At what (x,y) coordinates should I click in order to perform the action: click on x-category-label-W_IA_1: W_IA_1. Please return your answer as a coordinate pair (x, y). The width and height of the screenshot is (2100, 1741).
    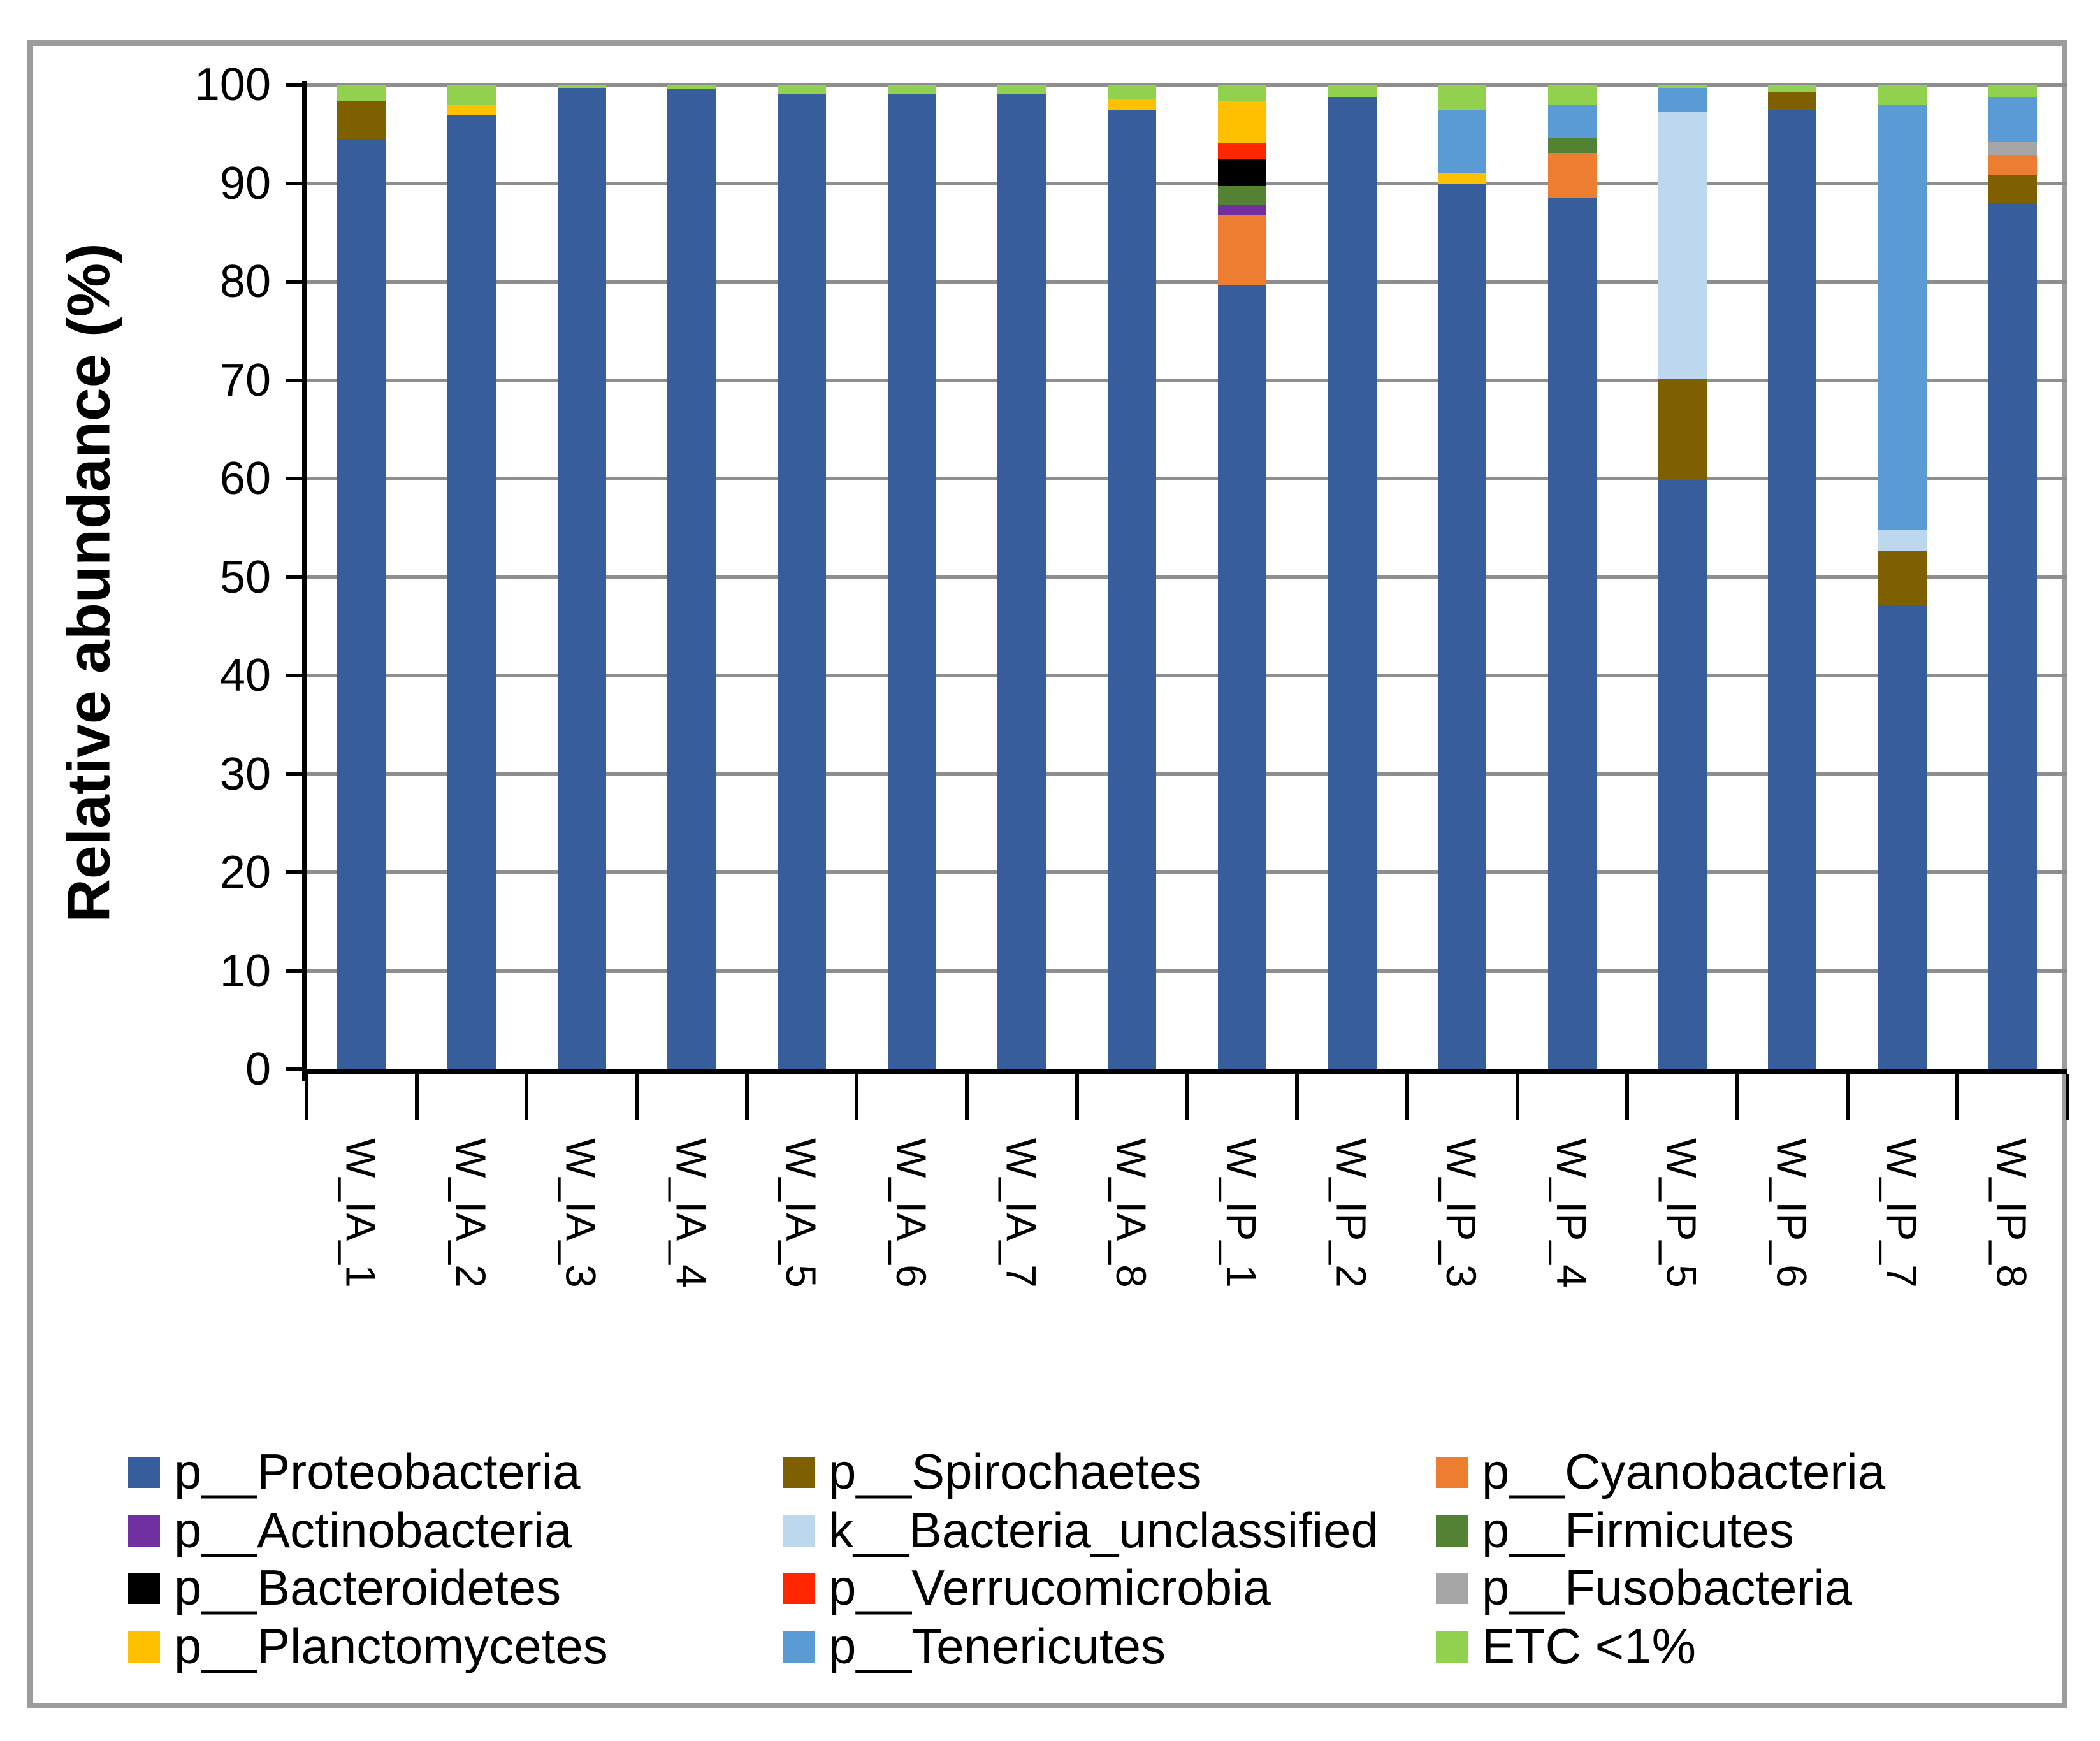
    Looking at the image, I should click on (361, 1213).